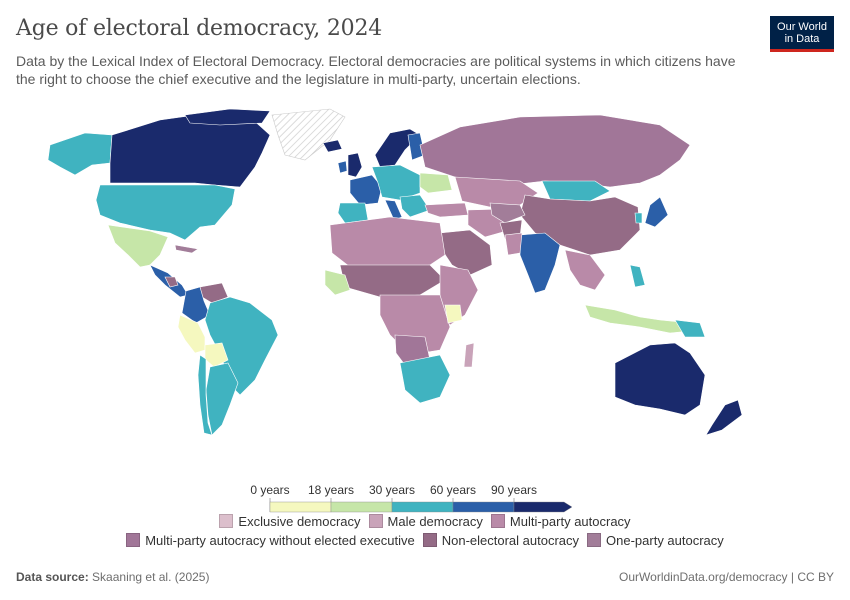  What do you see at coordinates (585, 270) in the screenshot?
I see `country-mainland-se-asia` at bounding box center [585, 270].